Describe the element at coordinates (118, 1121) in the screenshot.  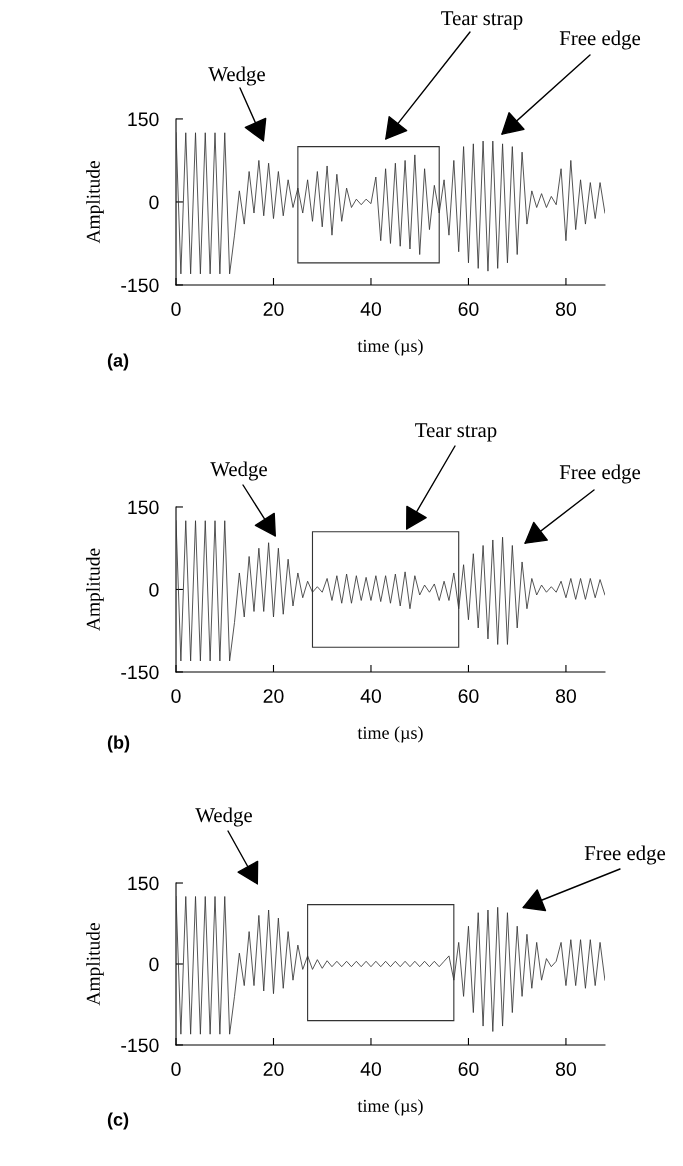
I see `text: (c)` at that location.